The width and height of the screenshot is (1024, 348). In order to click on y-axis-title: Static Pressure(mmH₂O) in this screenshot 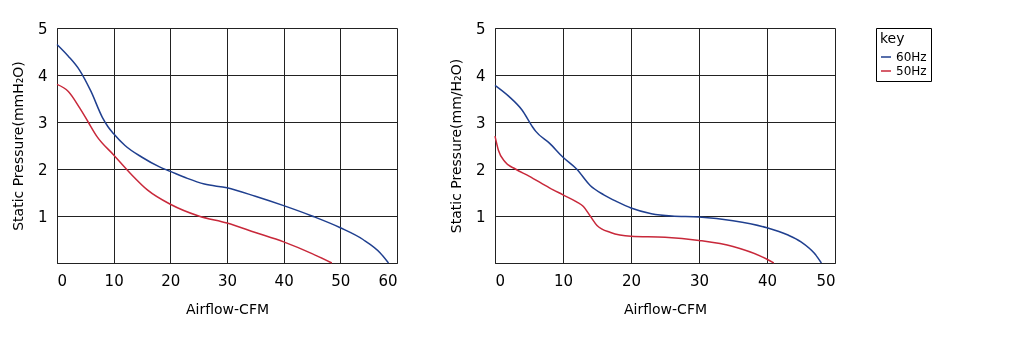, I will do `click(17, 146)`.